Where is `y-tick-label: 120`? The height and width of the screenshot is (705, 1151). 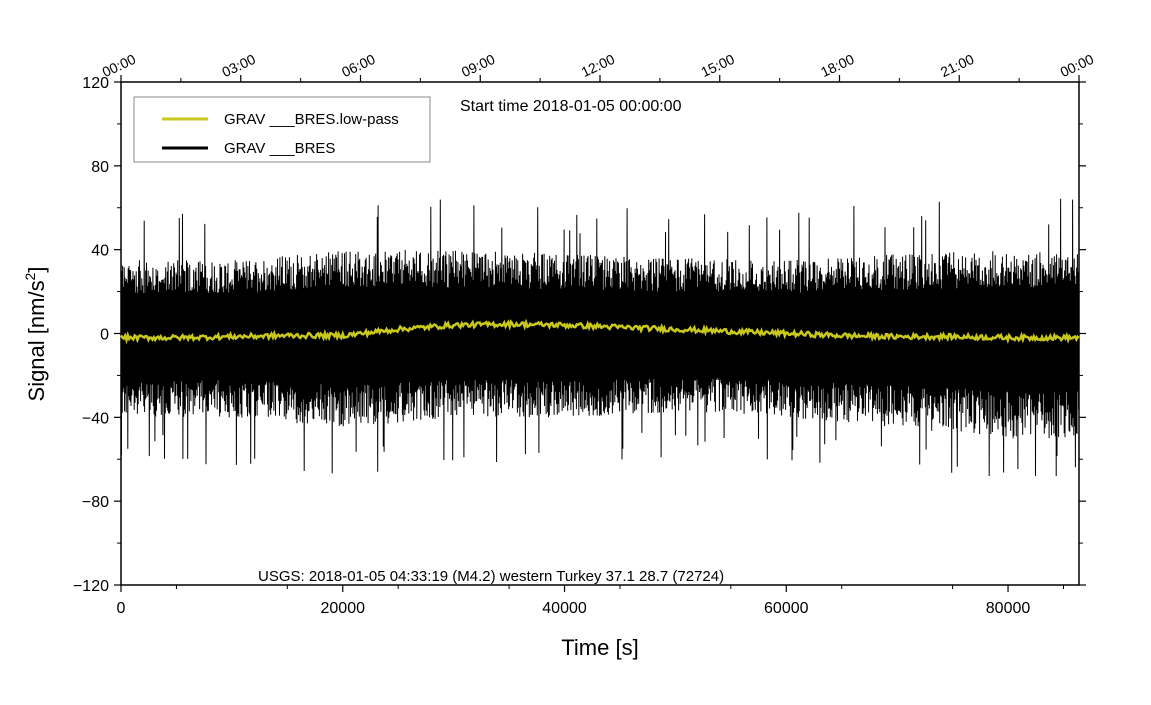 y-tick-label: 120 is located at coordinates (95, 83).